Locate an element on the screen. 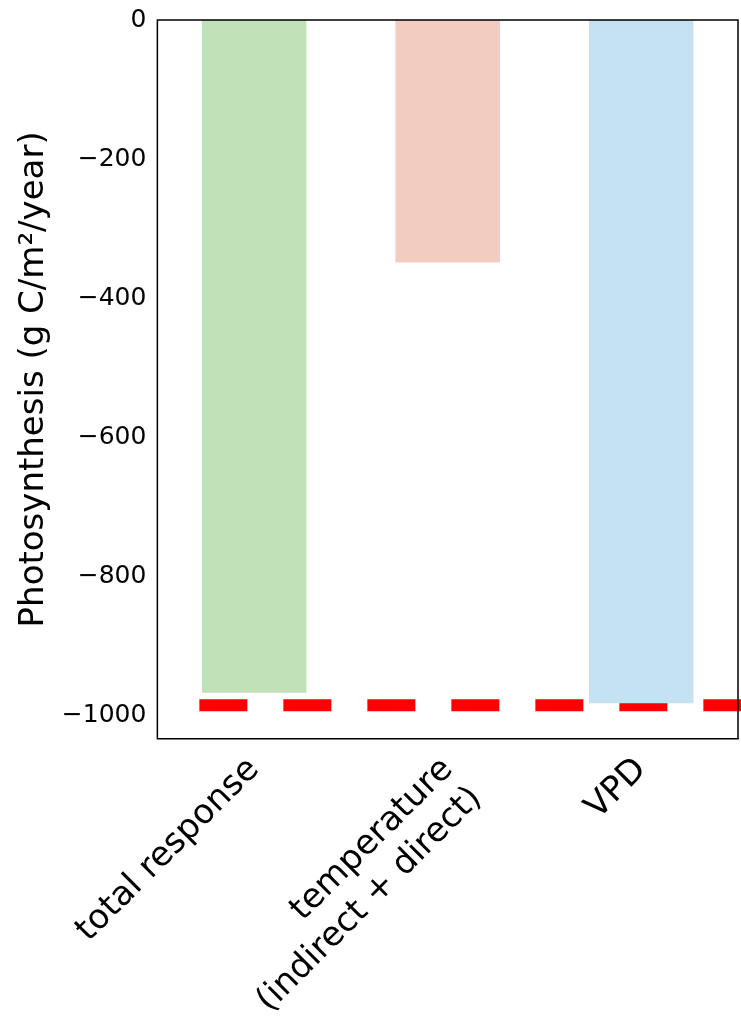 The image size is (741, 1024). y-tick-label: −1000 is located at coordinates (104, 713).